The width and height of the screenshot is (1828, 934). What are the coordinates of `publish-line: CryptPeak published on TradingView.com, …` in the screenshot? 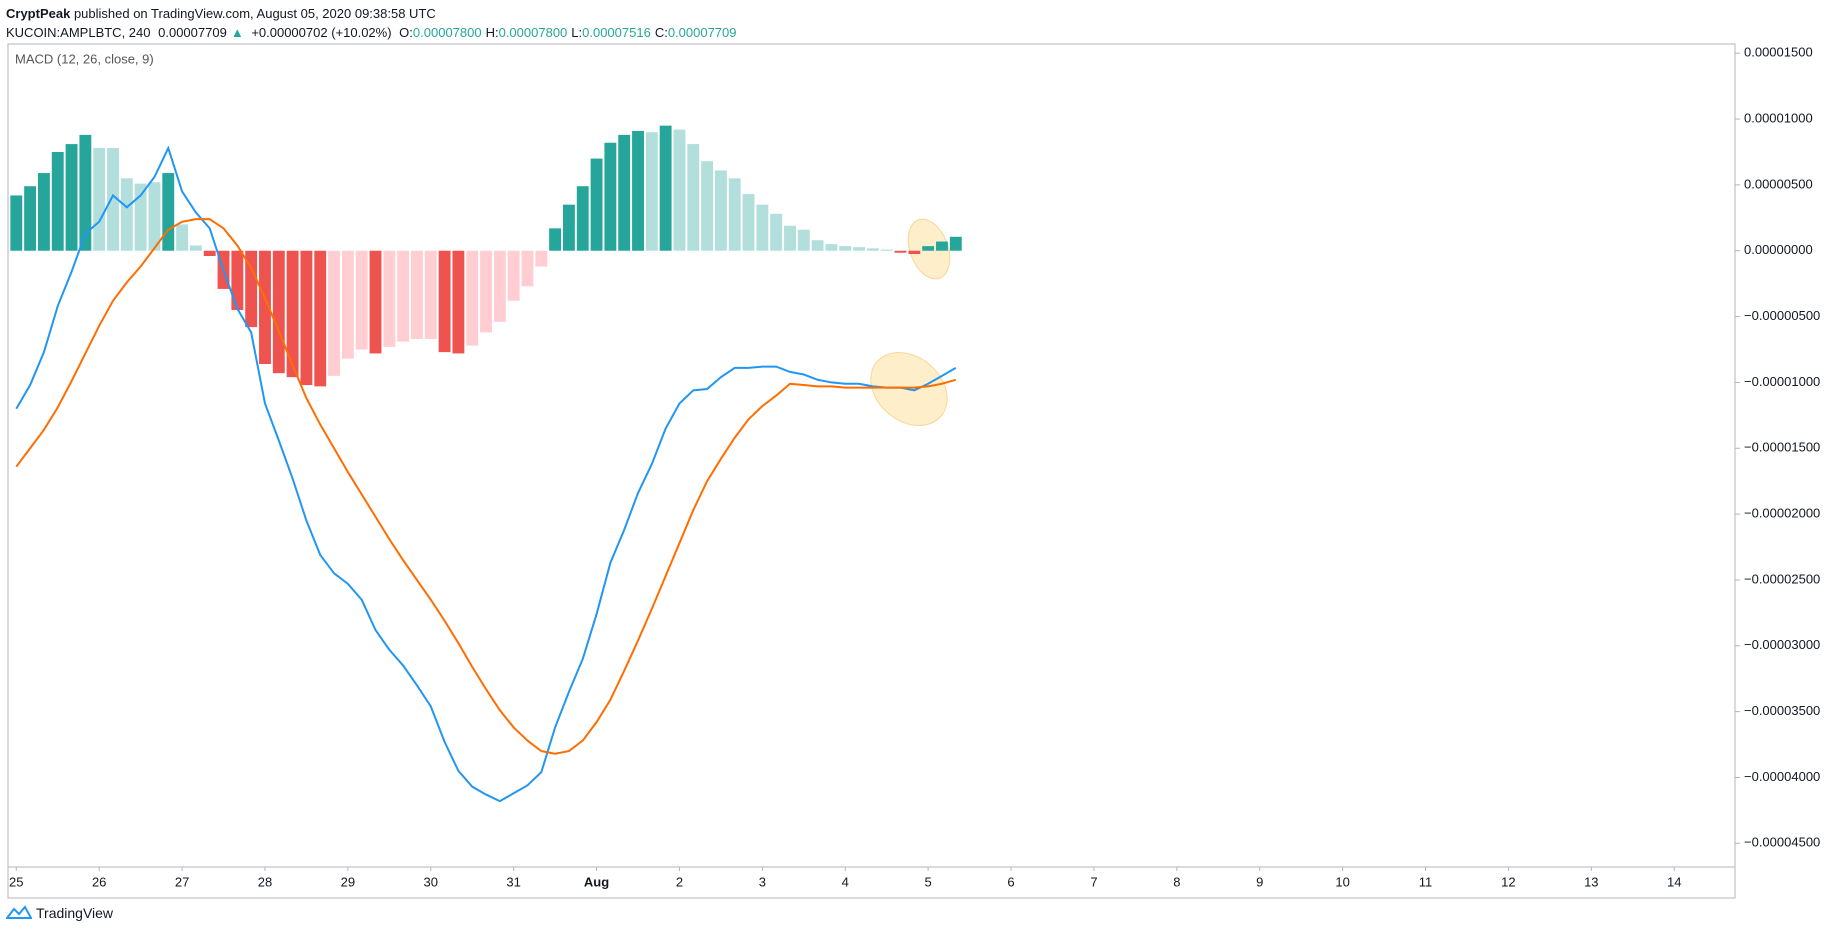 It's located at (373, 13).